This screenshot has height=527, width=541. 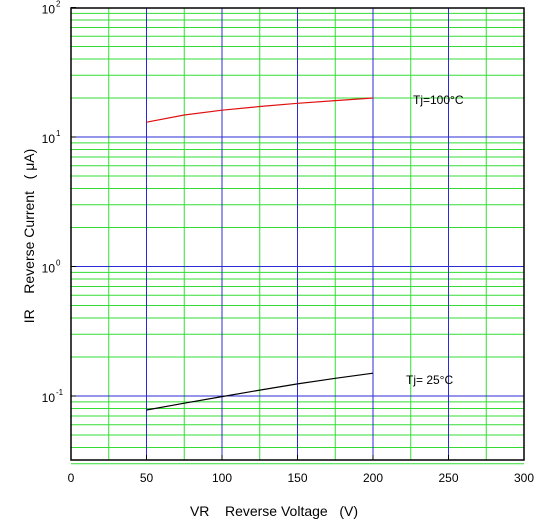 I want to click on series-label: Tj=100°C, so click(x=438, y=100).